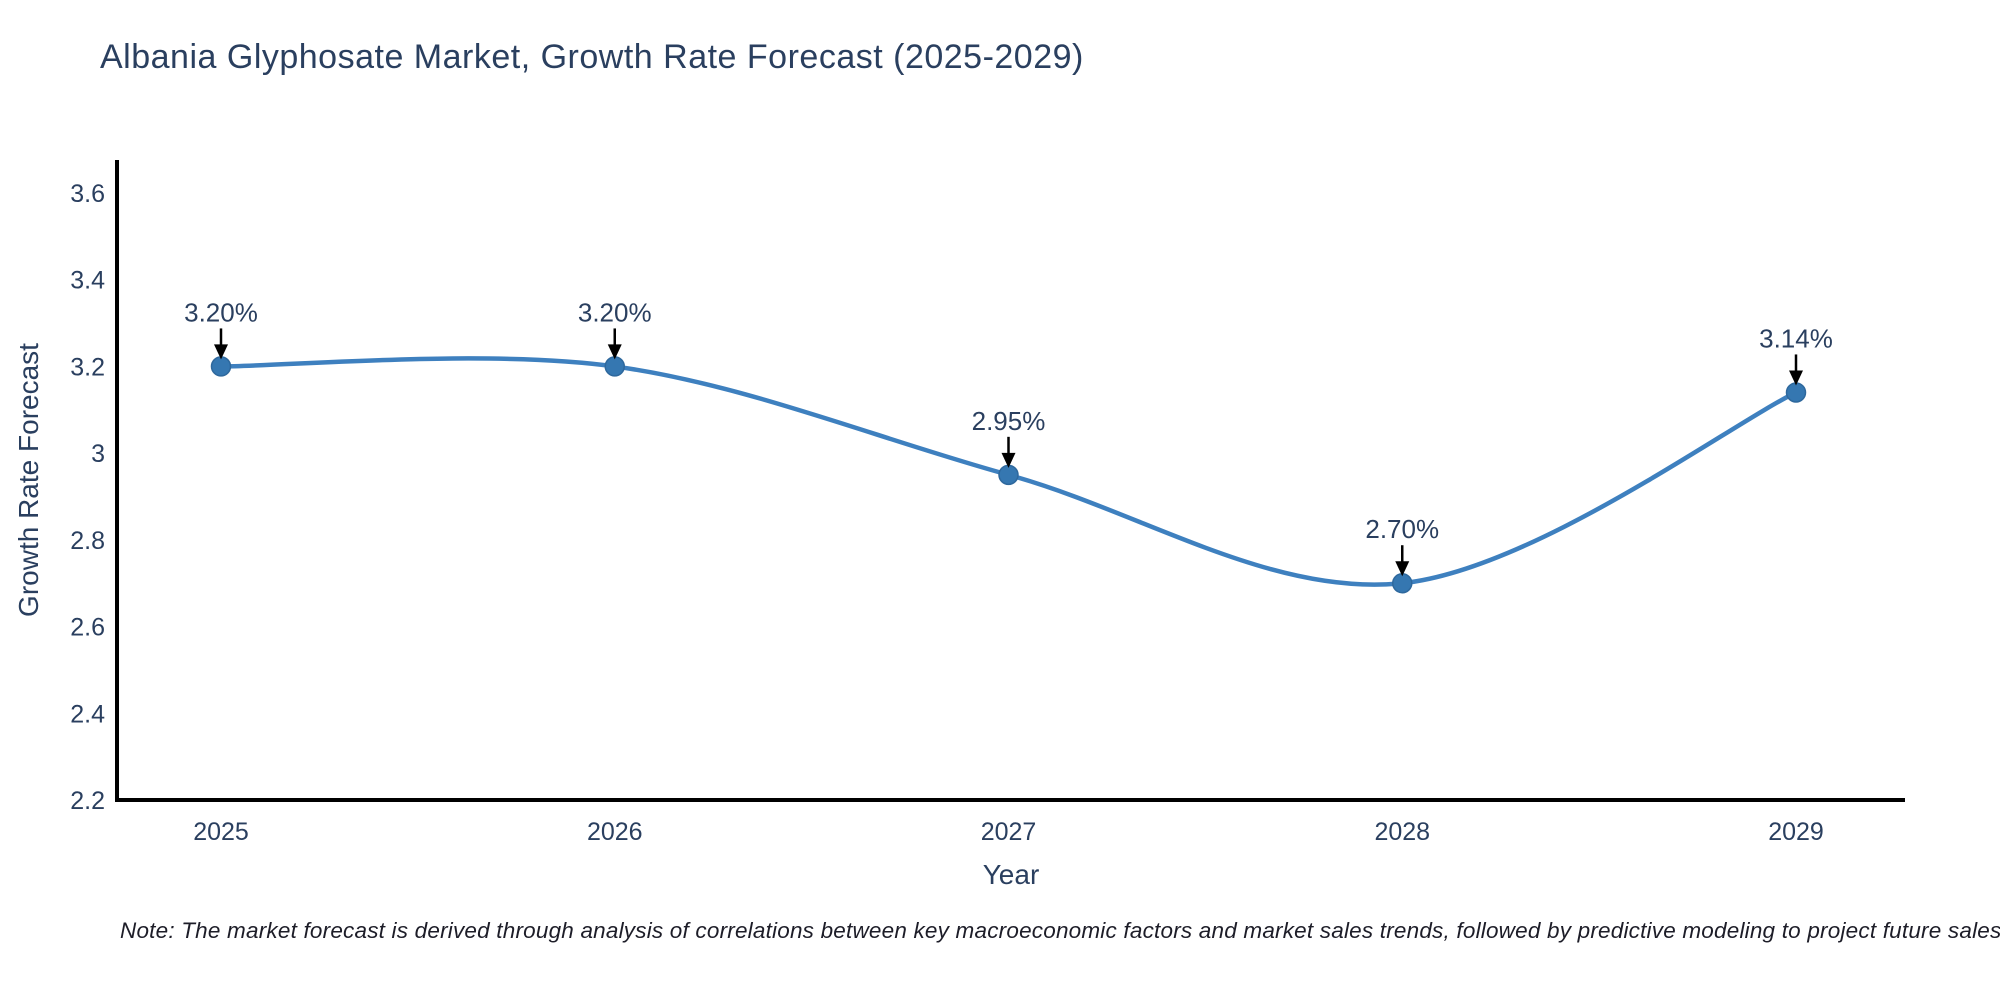 Image resolution: width=2000 pixels, height=1000 pixels. I want to click on y-tick-label: 2.2, so click(87, 801).